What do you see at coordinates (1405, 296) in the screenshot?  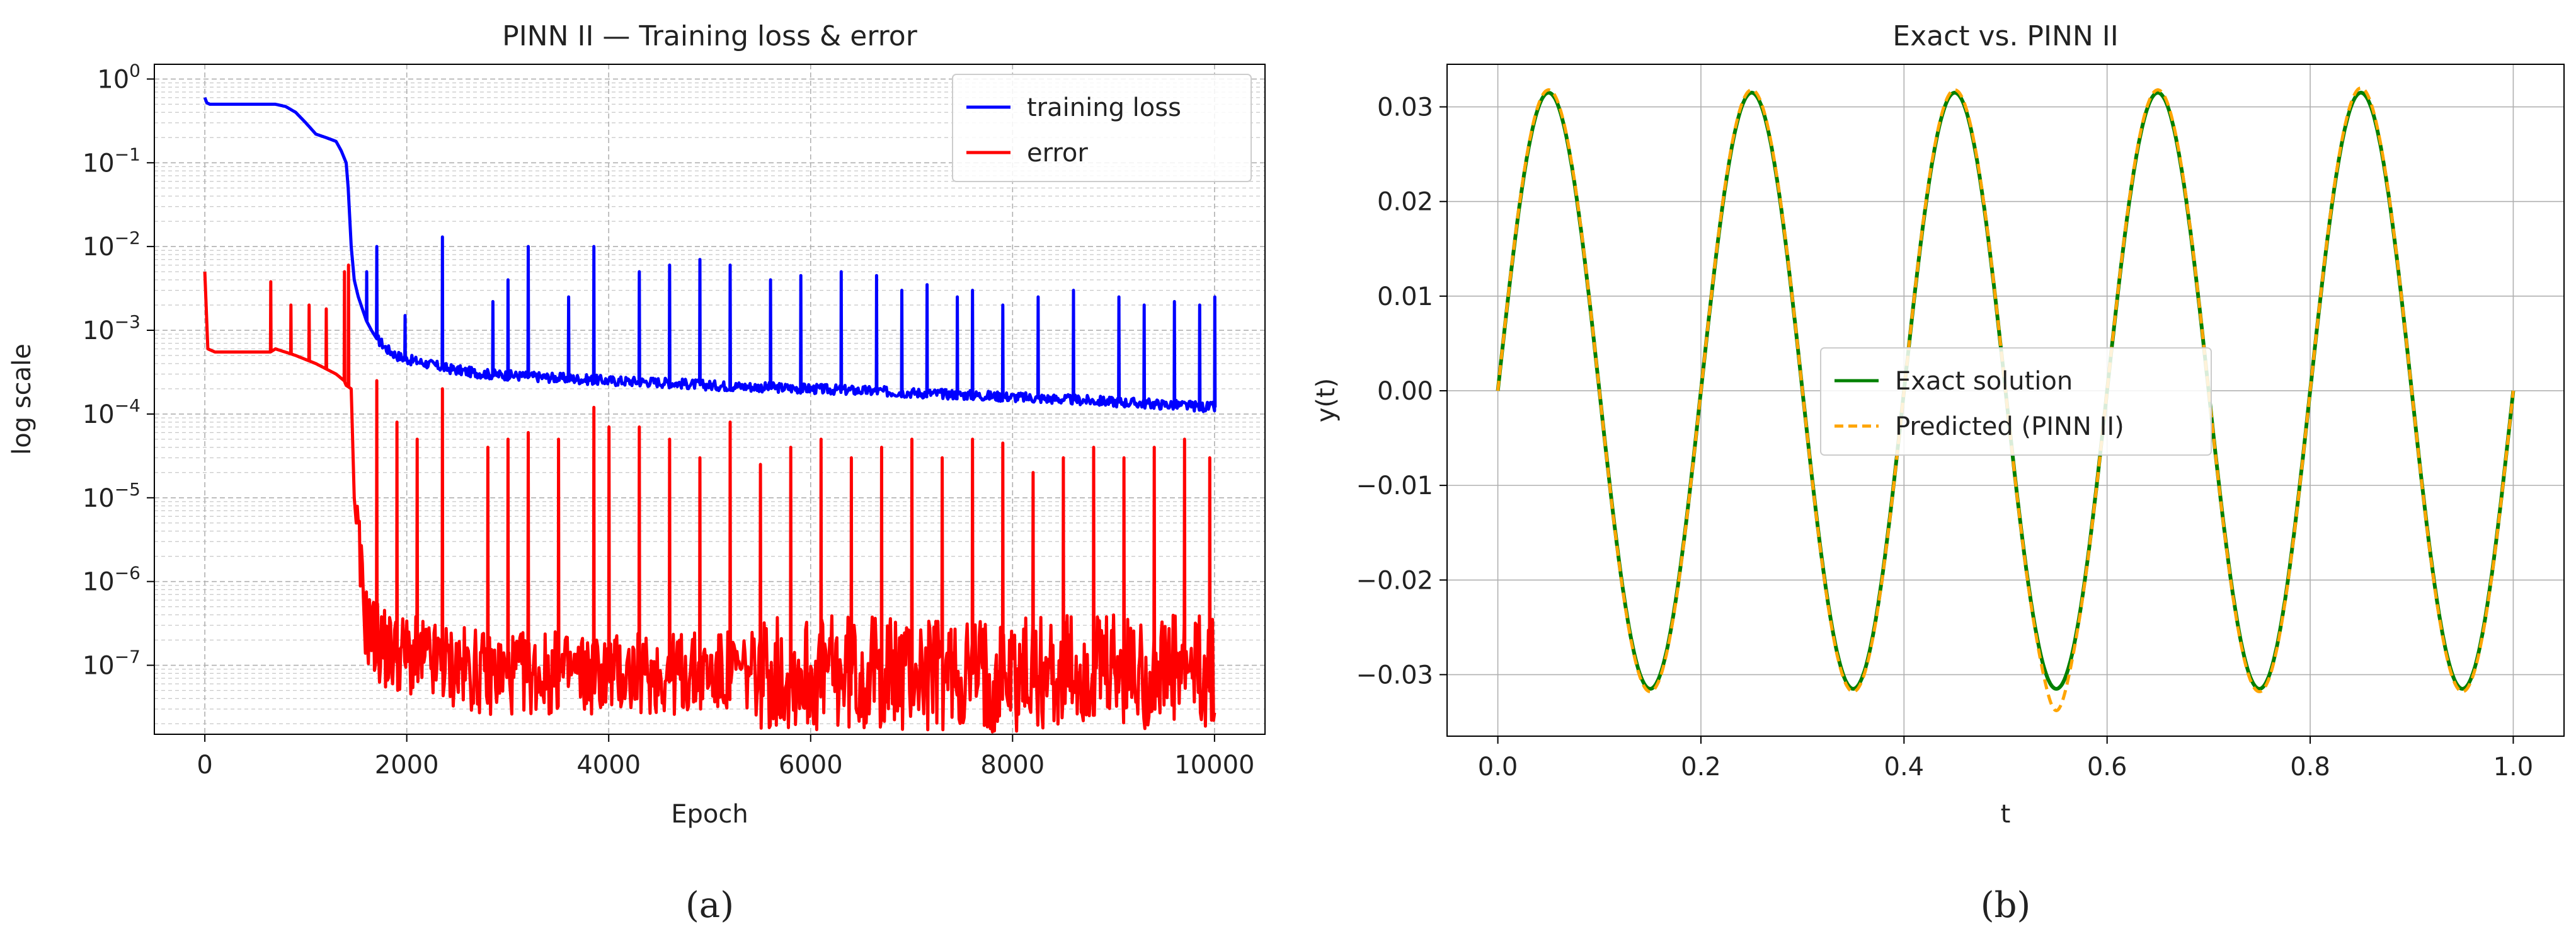 I see `b-y-tick-label: 0.01` at bounding box center [1405, 296].